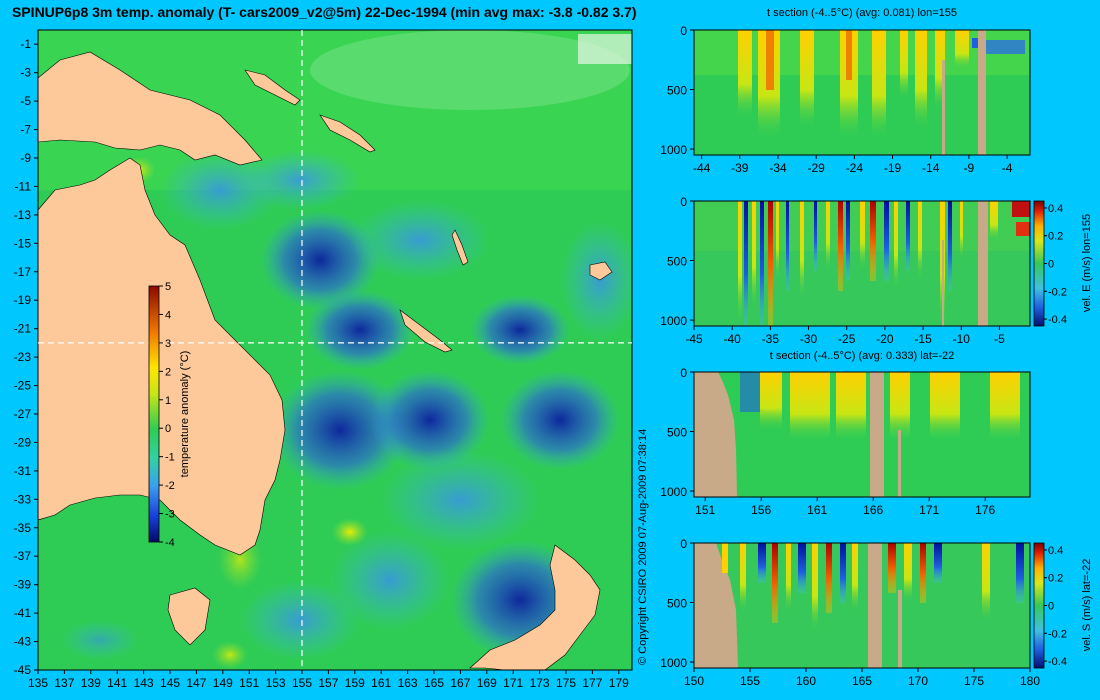 The width and height of the screenshot is (1100, 700). What do you see at coordinates (809, 339) in the screenshot?
I see `panel2-xtick-label: -30` at bounding box center [809, 339].